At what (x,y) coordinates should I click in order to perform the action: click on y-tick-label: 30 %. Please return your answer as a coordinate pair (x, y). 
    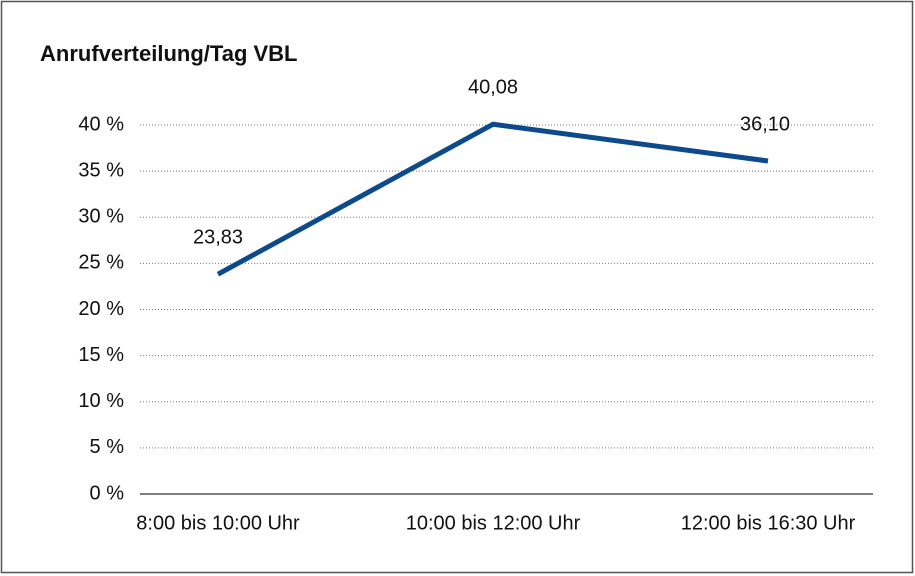
    Looking at the image, I should click on (101, 217).